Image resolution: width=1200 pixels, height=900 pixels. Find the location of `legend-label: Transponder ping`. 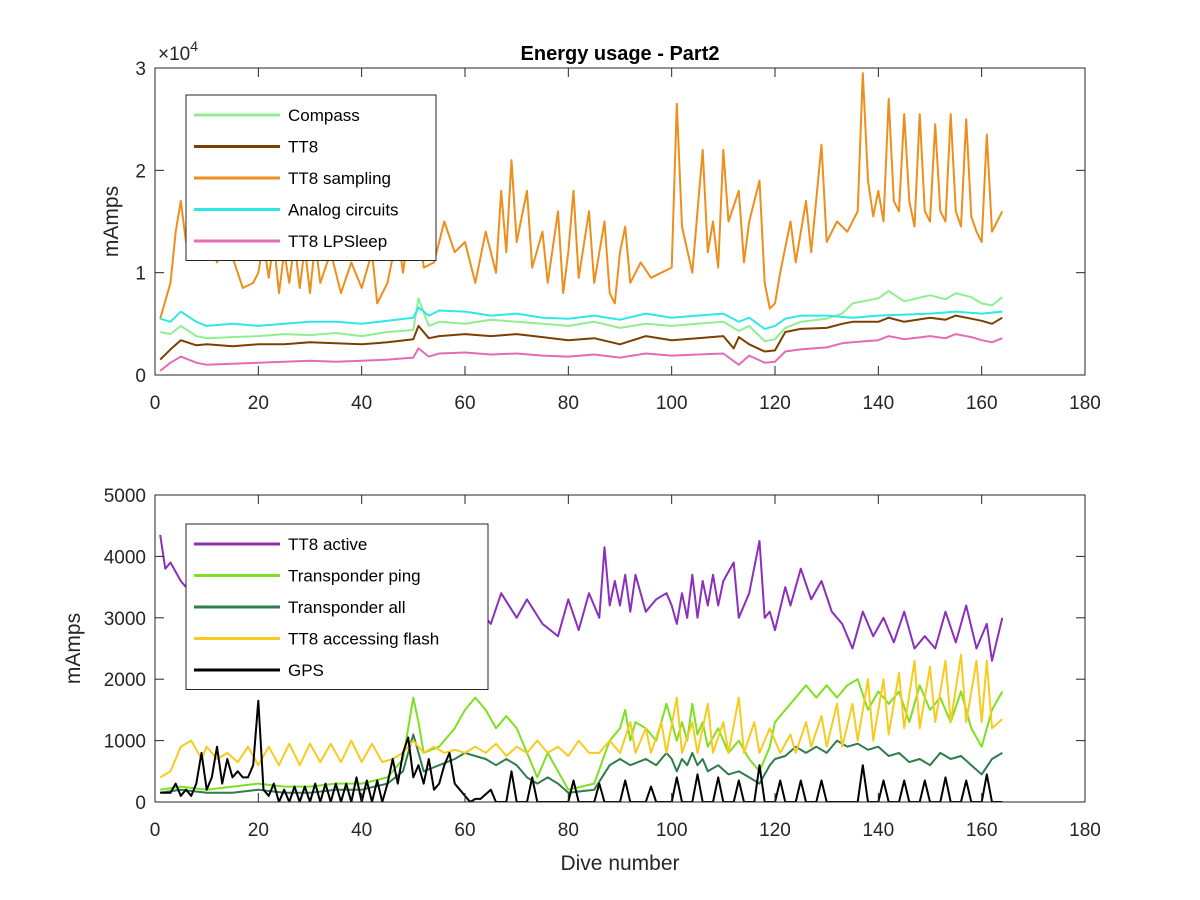

legend-label: Transponder ping is located at coordinates (354, 576).